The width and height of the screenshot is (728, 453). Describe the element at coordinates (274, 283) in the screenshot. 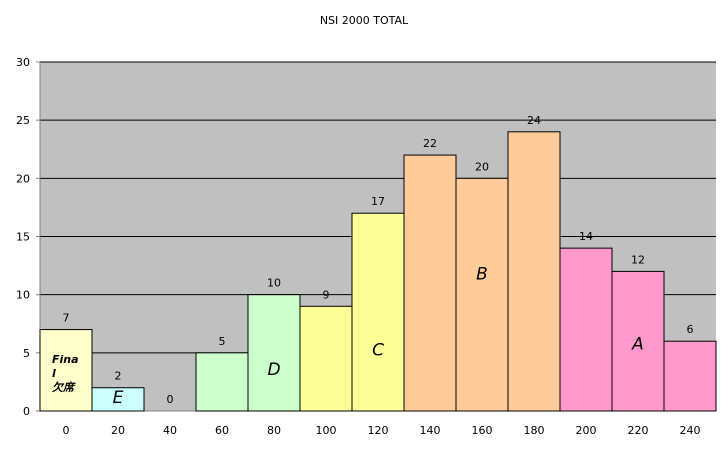

I see `data-label: 10` at that location.